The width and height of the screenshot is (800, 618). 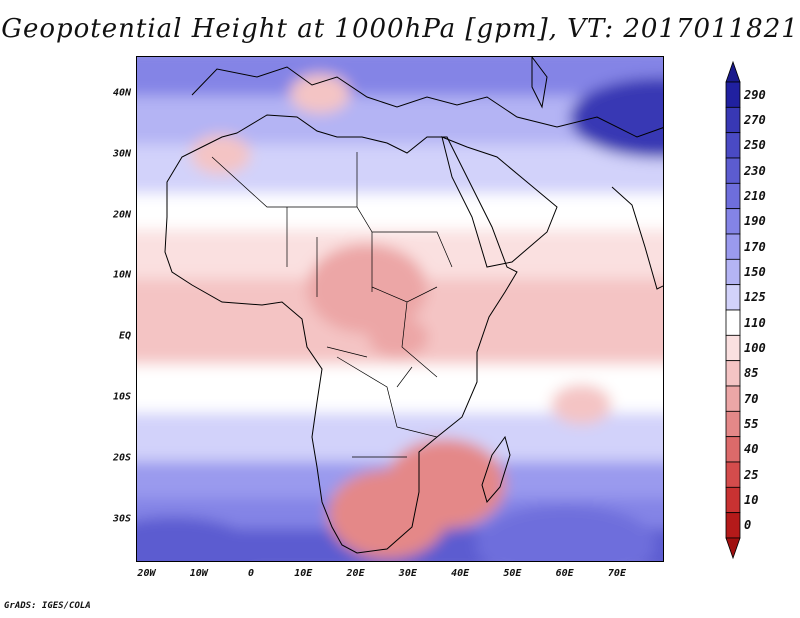 What do you see at coordinates (751, 500) in the screenshot?
I see `colorbar-level-label: 10` at bounding box center [751, 500].